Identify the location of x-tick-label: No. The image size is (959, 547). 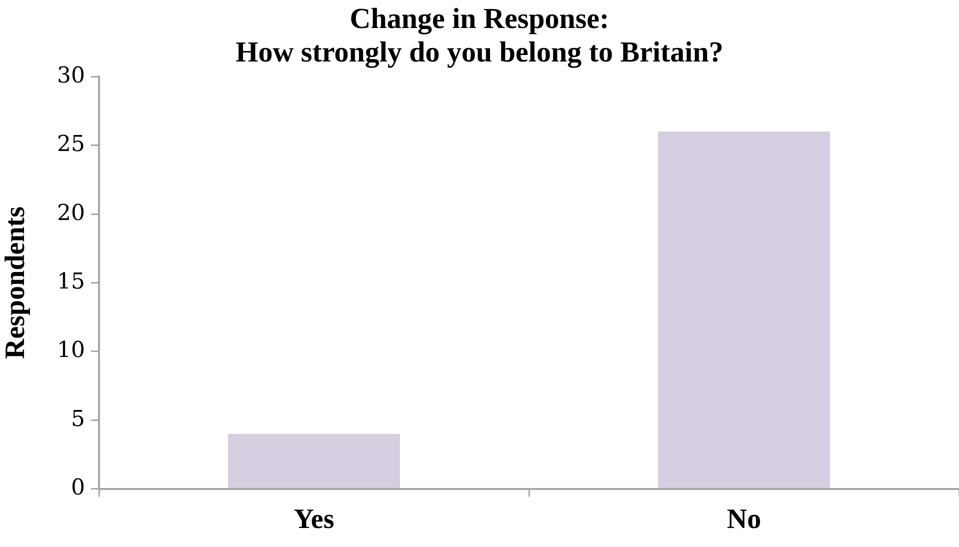
(744, 520).